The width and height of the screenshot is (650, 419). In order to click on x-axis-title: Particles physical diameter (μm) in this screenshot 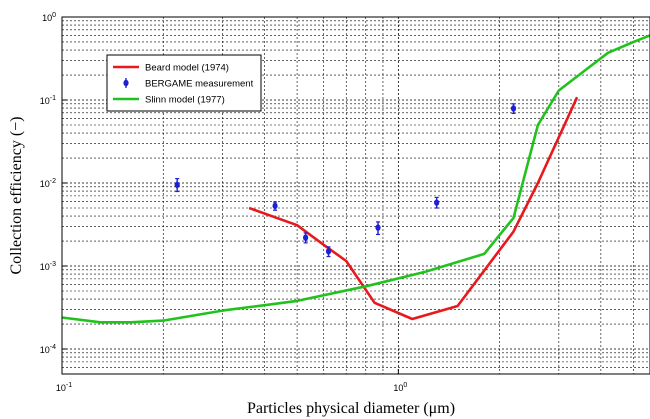, I will do `click(351, 408)`.